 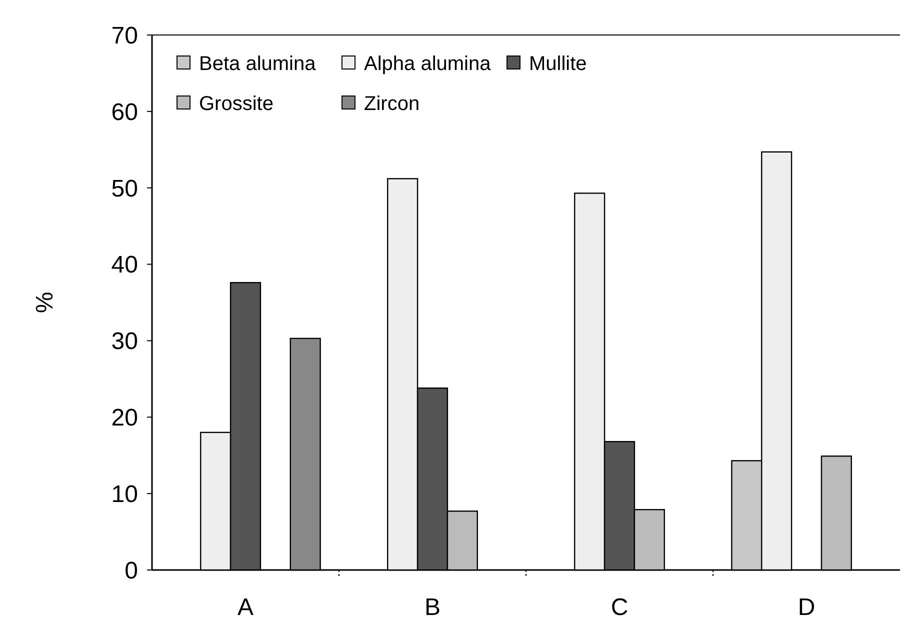 What do you see at coordinates (124, 418) in the screenshot?
I see `y-tick-label: 20` at bounding box center [124, 418].